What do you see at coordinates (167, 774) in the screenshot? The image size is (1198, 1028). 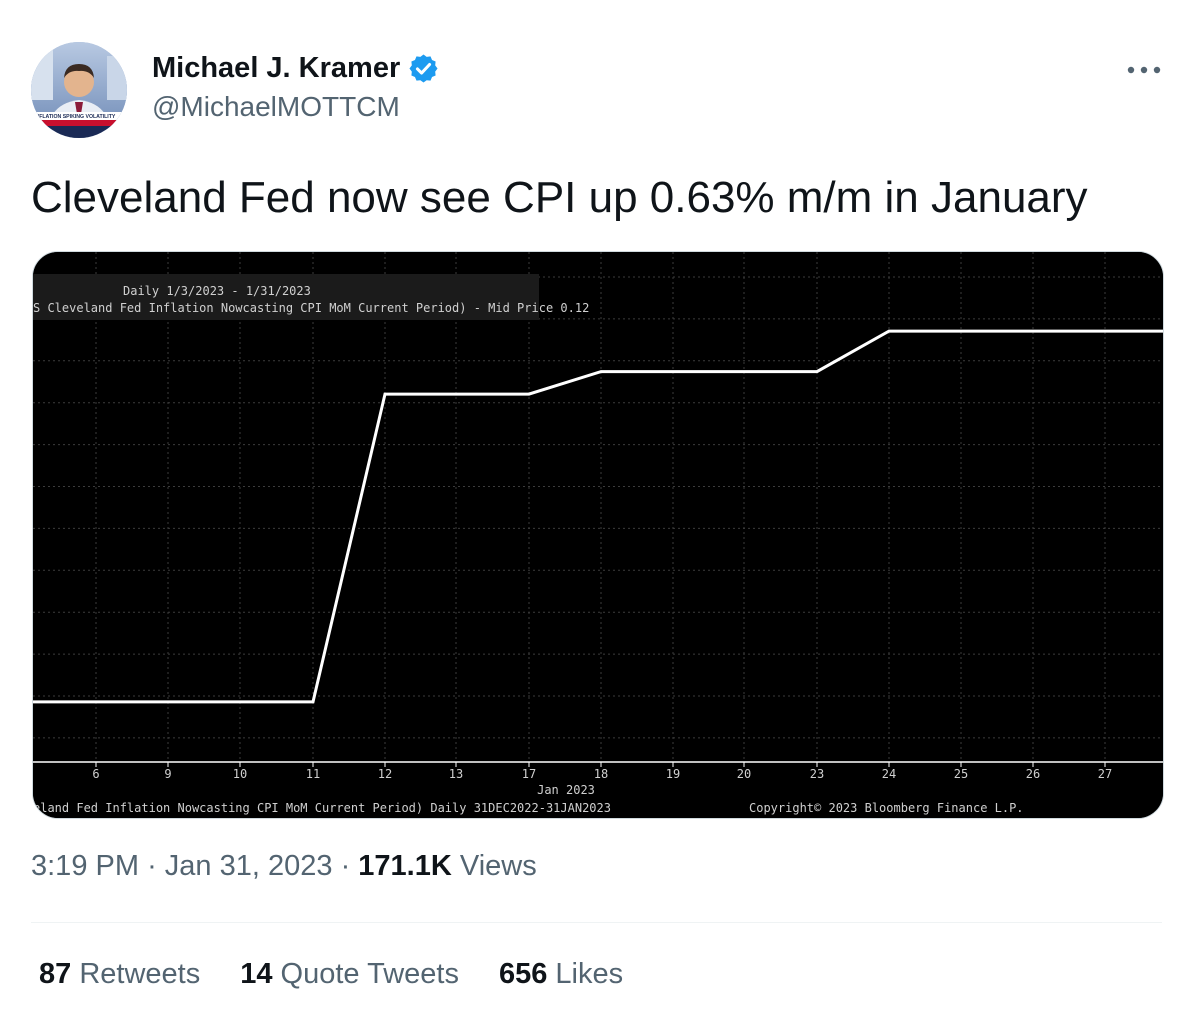 I see `chart-x-tick-label: 9` at bounding box center [167, 774].